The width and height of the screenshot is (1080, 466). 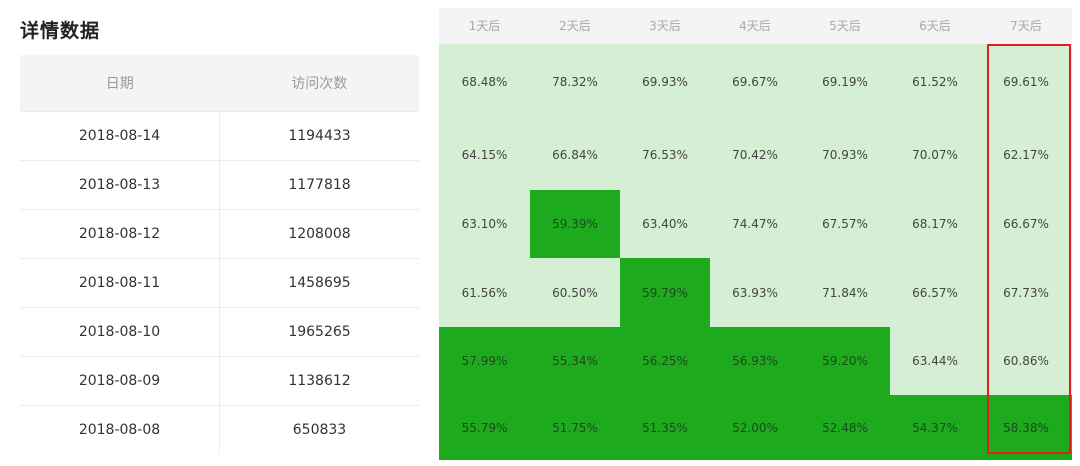 What do you see at coordinates (319, 429) in the screenshot?
I see `visits-cell: 650833` at bounding box center [319, 429].